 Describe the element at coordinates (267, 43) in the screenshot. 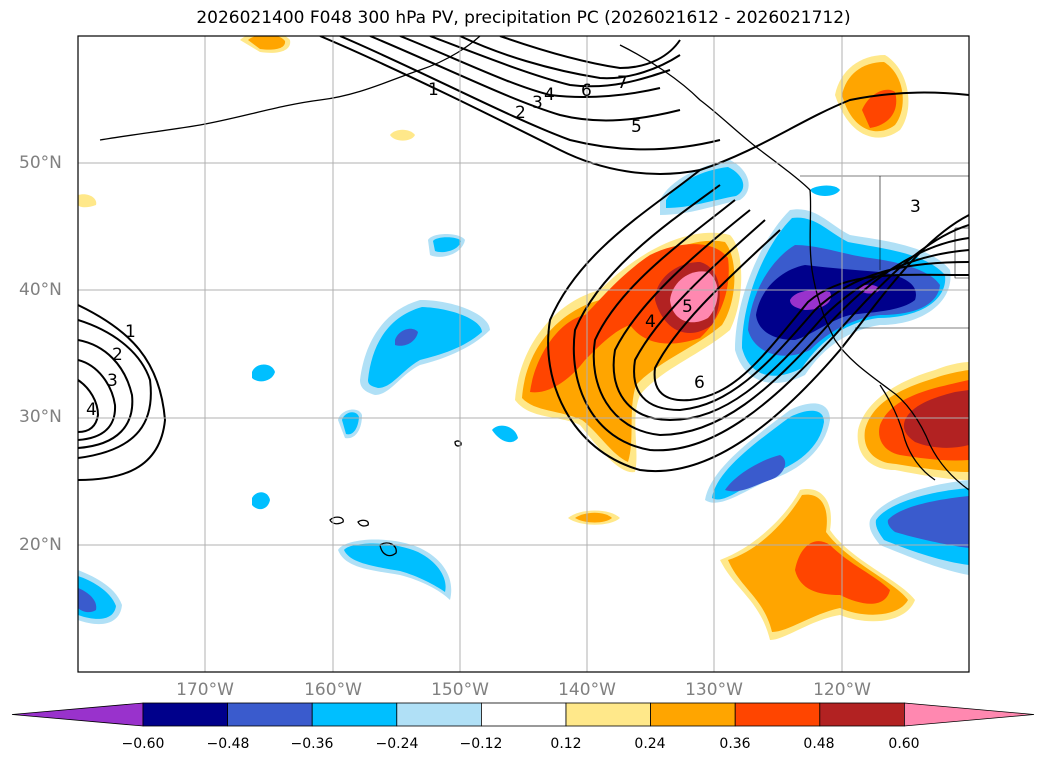

I see `precip-positive-small-1-mid` at that location.